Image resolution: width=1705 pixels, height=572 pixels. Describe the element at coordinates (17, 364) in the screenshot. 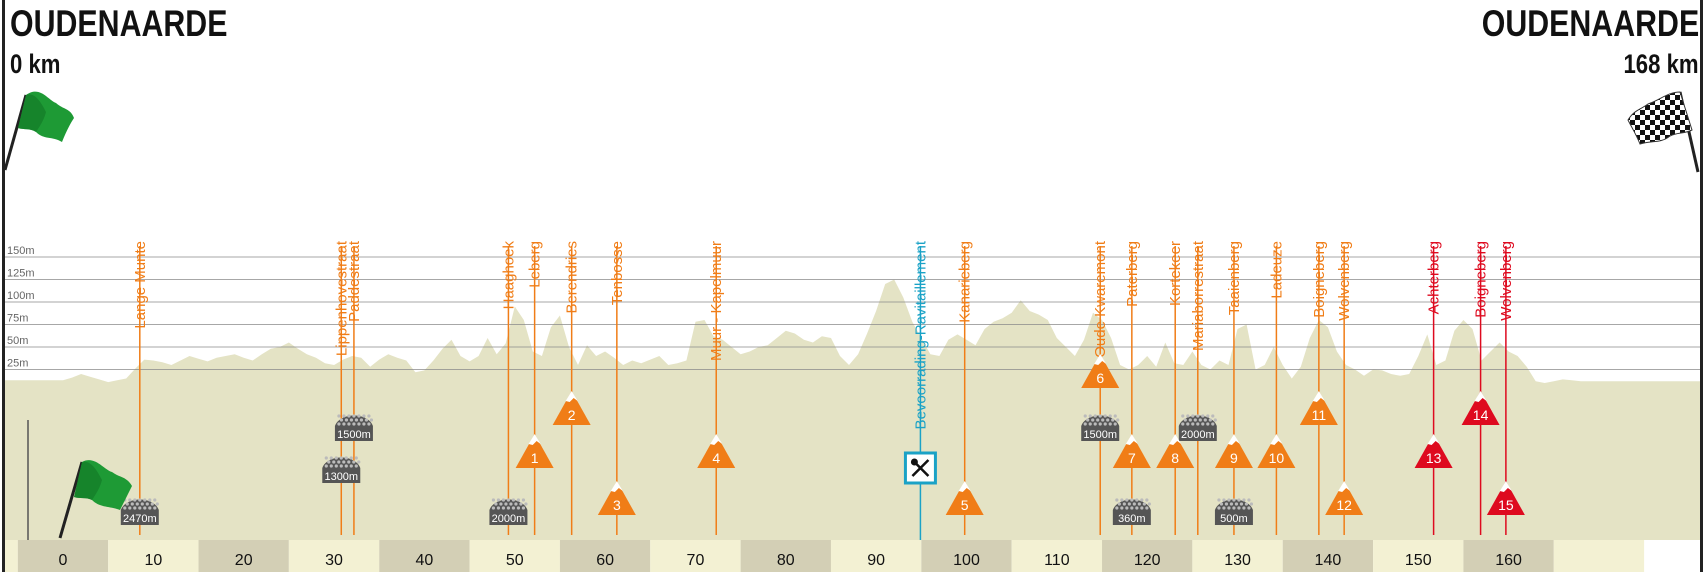

I see `y-tick-label: 25m` at that location.